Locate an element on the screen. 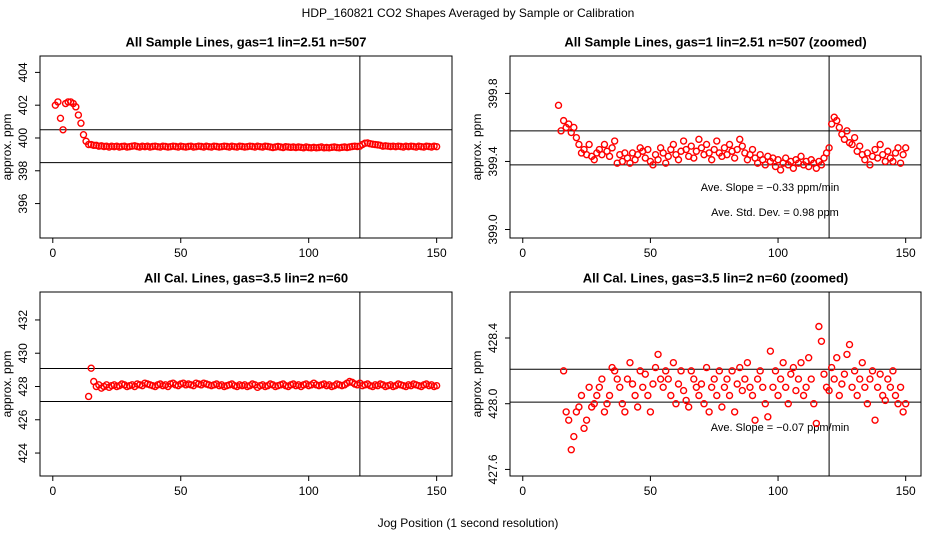 Image resolution: width=936 pixels, height=540 pixels. panel-title: All Sample Lines, gas=1 lin=2.51 n=507 is located at coordinates (246, 41).